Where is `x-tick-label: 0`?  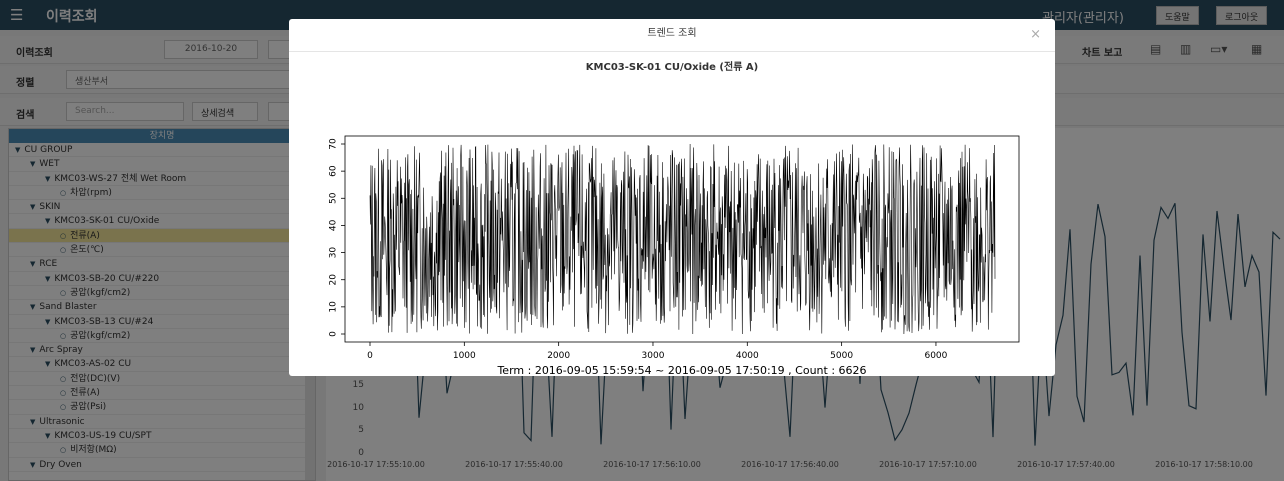 x-tick-label: 0 is located at coordinates (370, 356).